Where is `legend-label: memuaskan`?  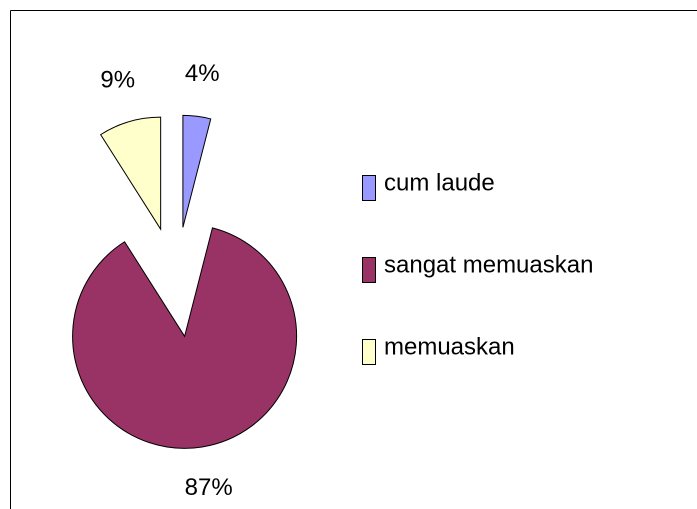 legend-label: memuaskan is located at coordinates (449, 346).